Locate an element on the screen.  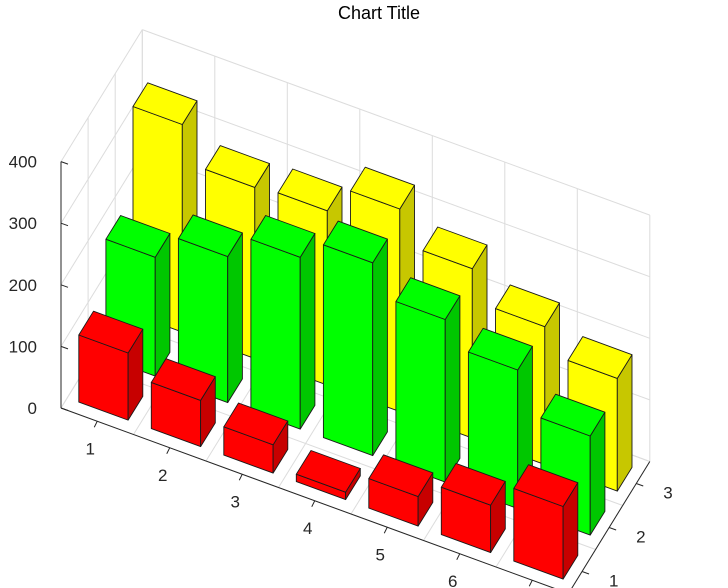
y-tick-label: 1 is located at coordinates (613, 580).